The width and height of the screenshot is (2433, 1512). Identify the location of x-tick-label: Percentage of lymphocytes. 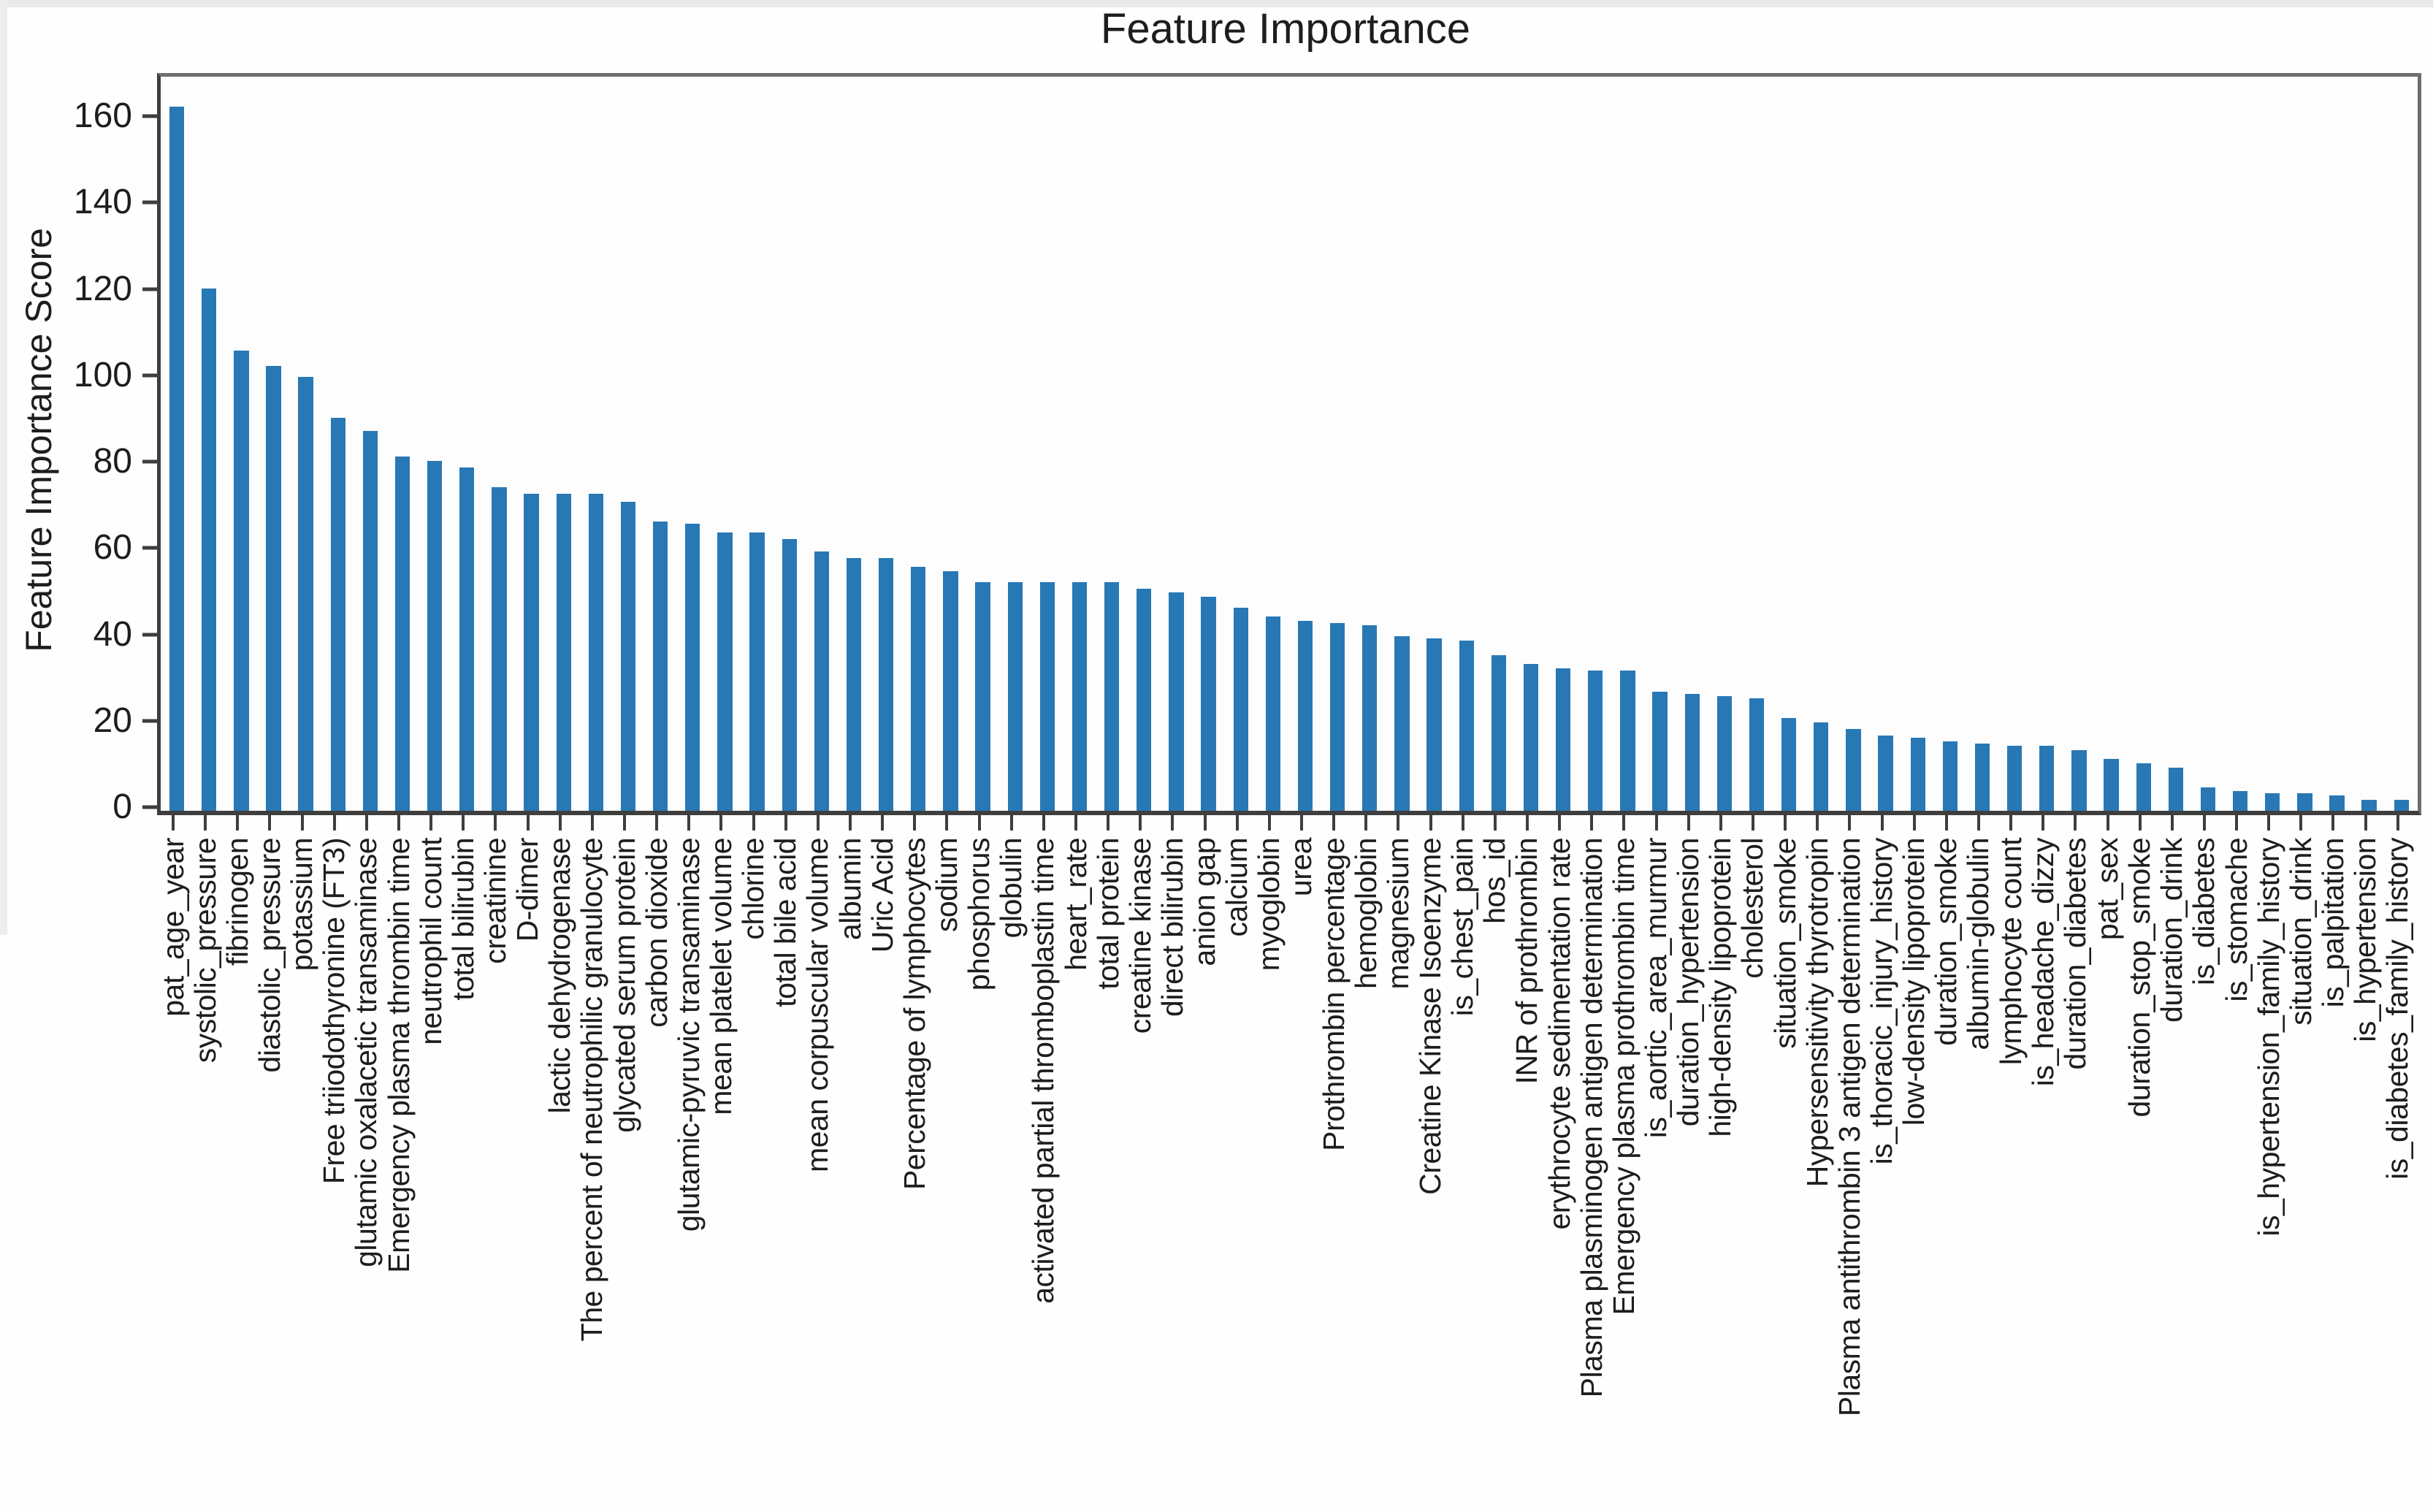
(914, 1015).